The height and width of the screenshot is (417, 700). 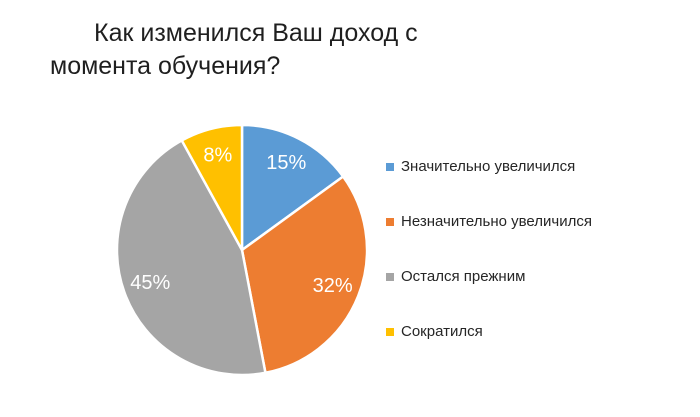 What do you see at coordinates (217, 156) in the screenshot?
I see `pie-data-label-3: 8%` at bounding box center [217, 156].